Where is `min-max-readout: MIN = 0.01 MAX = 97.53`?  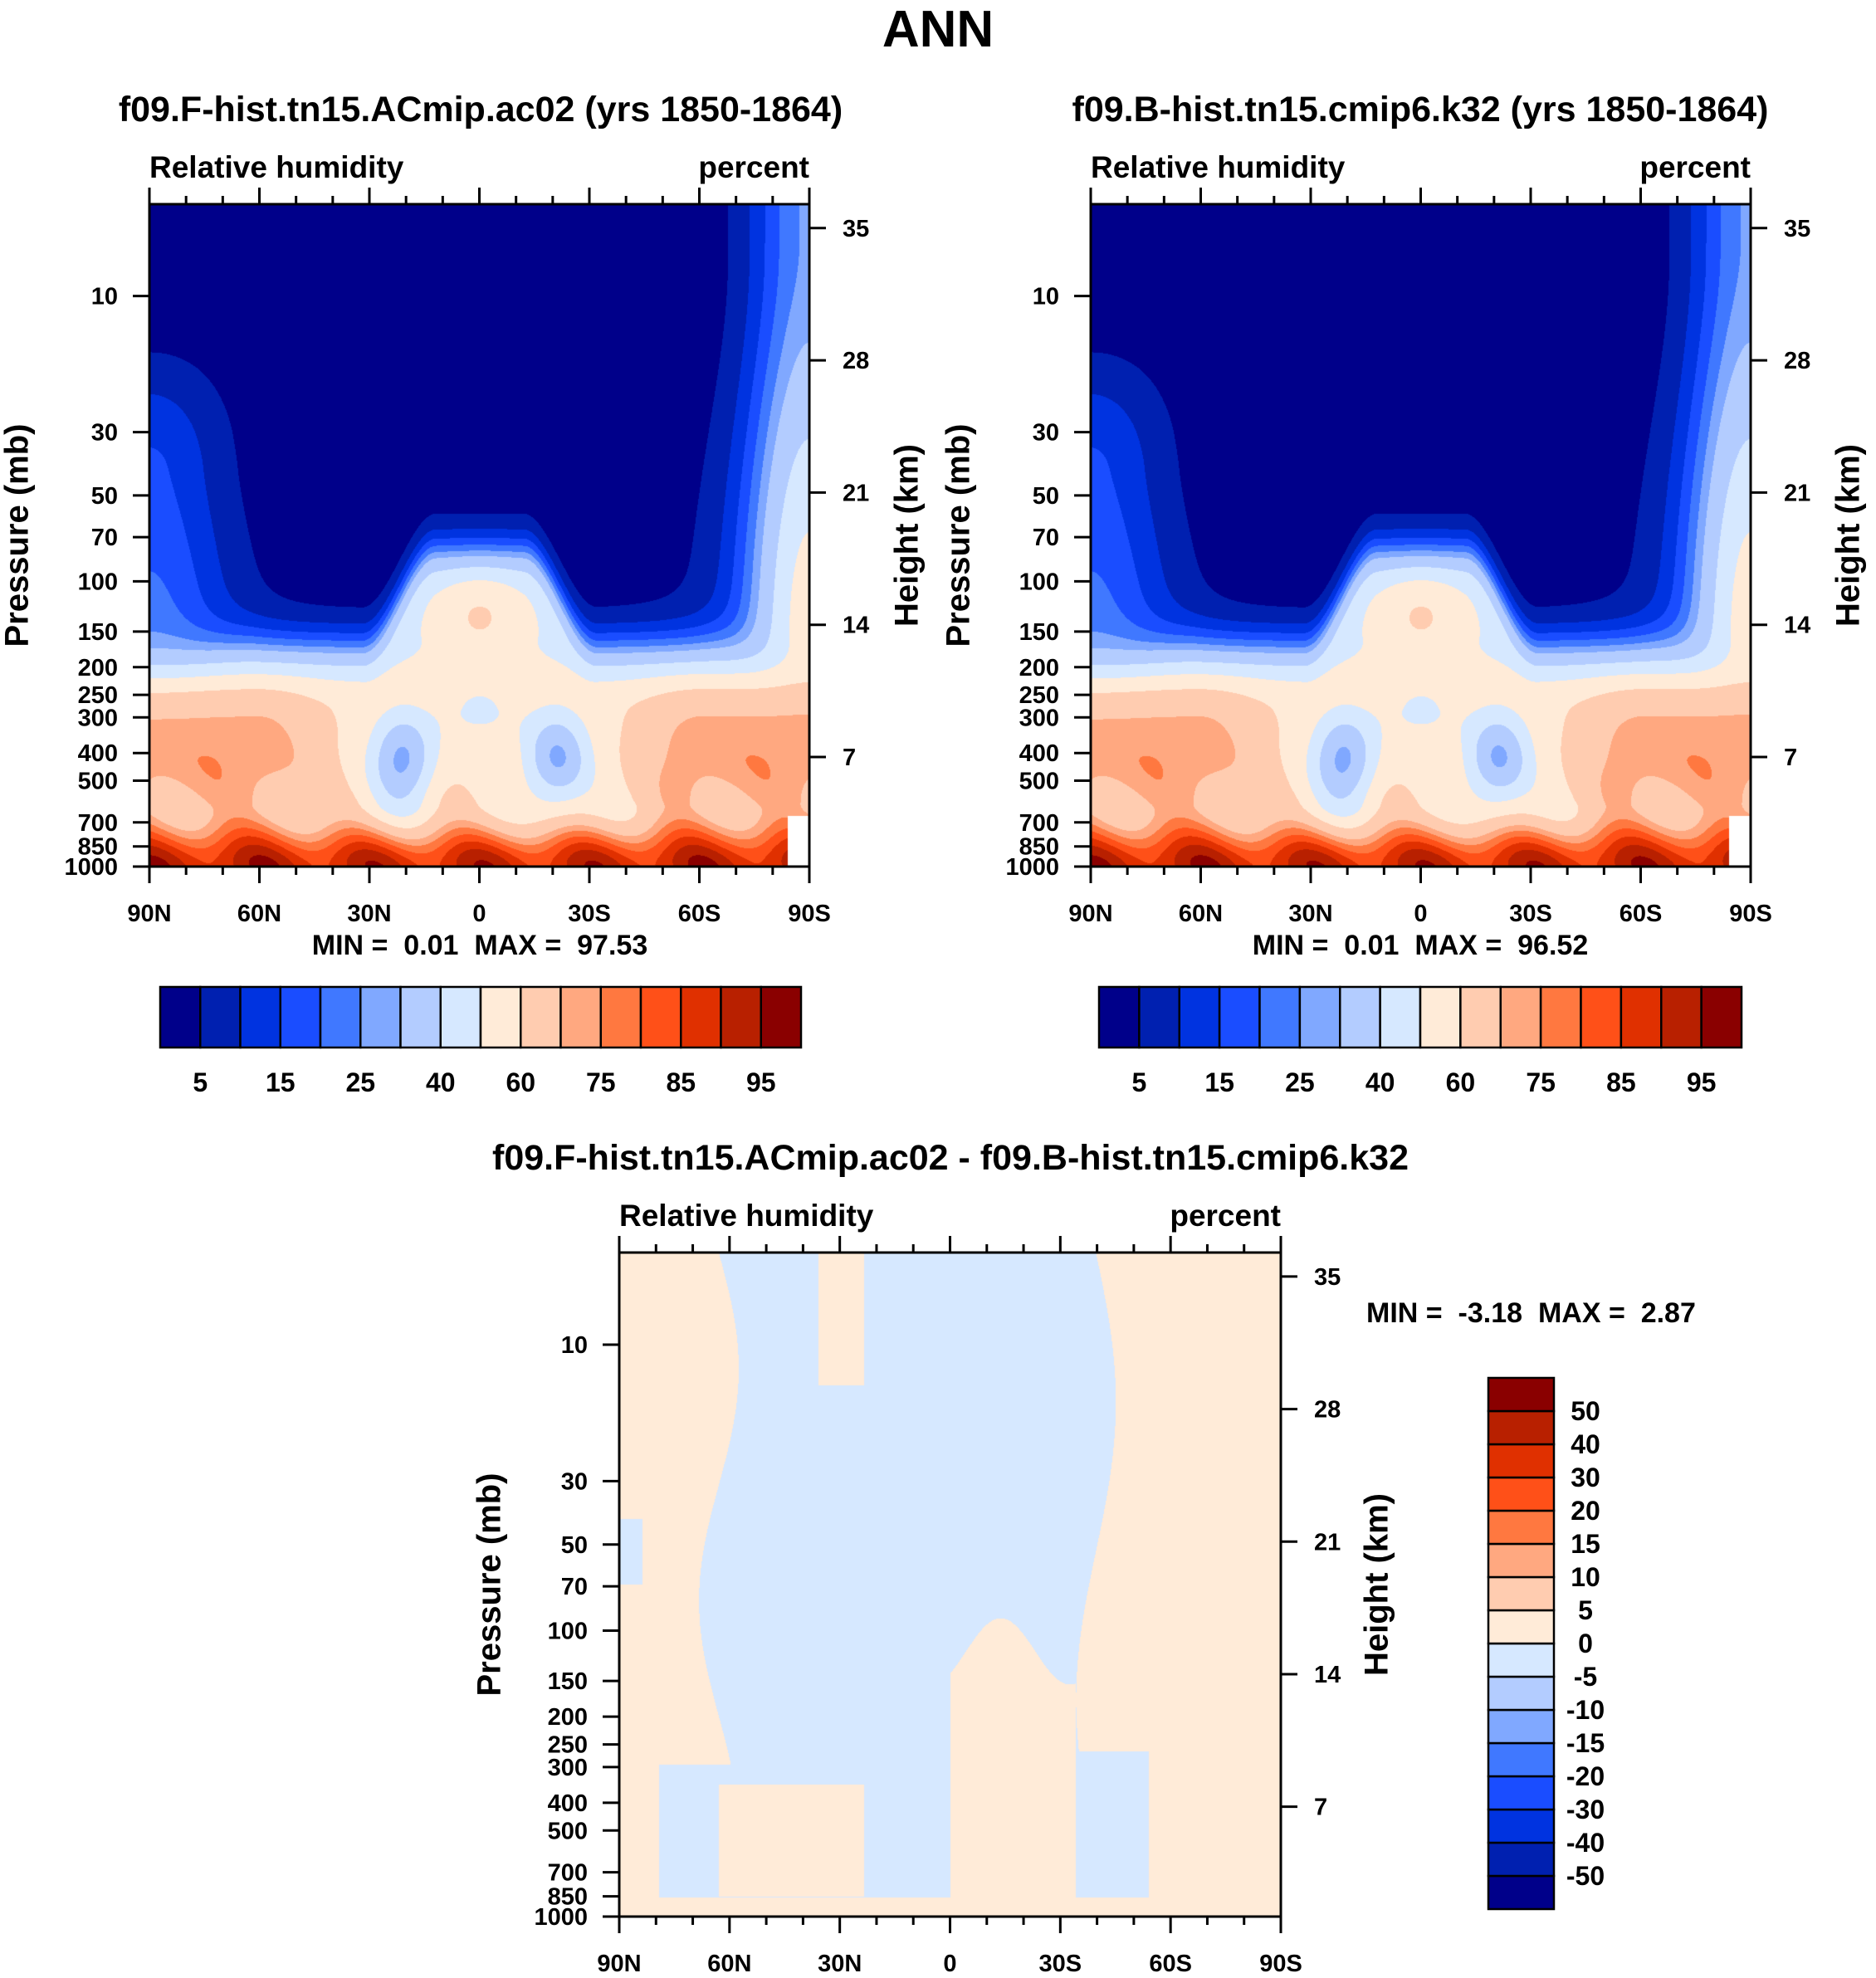
min-max-readout: MIN = 0.01 MAX = 97.53 is located at coordinates (479, 946).